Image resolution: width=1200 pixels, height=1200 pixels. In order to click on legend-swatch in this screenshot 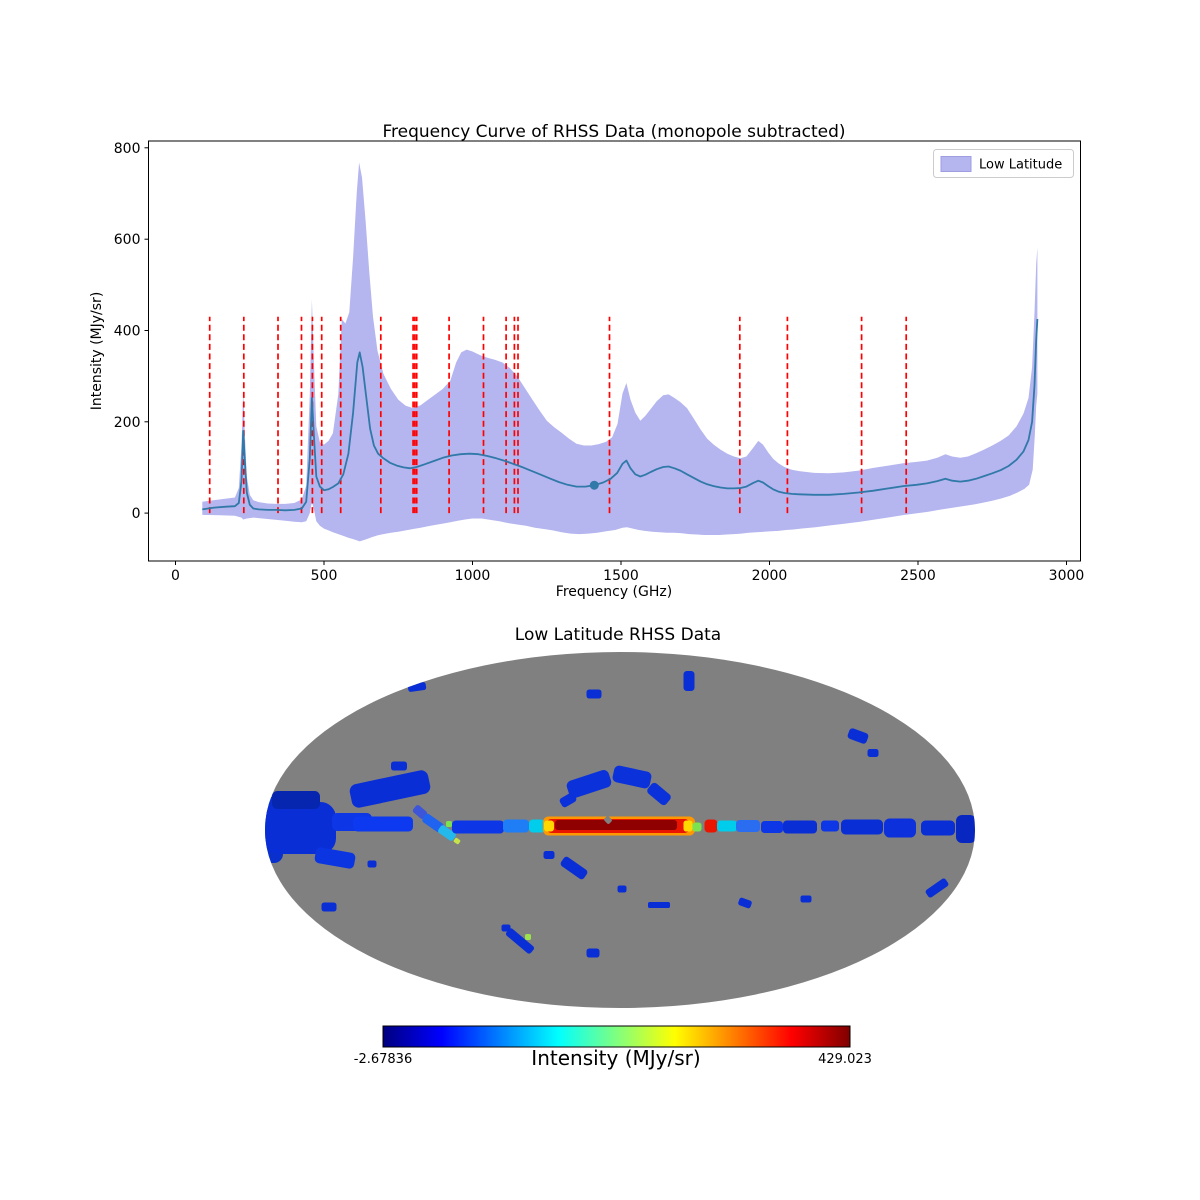, I will do `click(956, 164)`.